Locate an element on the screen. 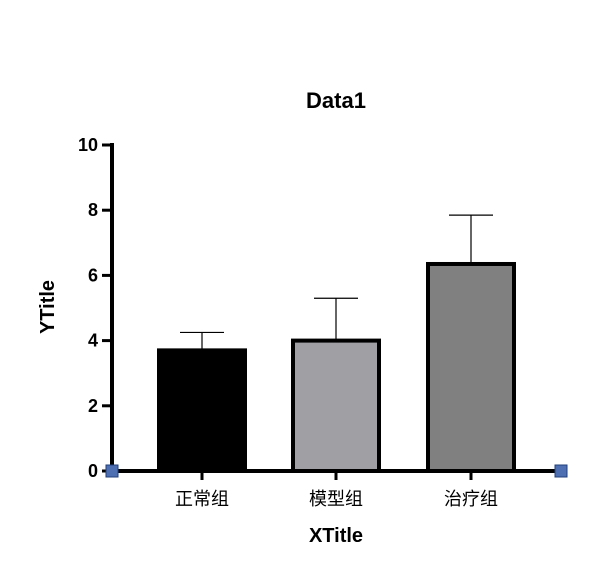  y-tick-label-2: 4 is located at coordinates (93, 341).